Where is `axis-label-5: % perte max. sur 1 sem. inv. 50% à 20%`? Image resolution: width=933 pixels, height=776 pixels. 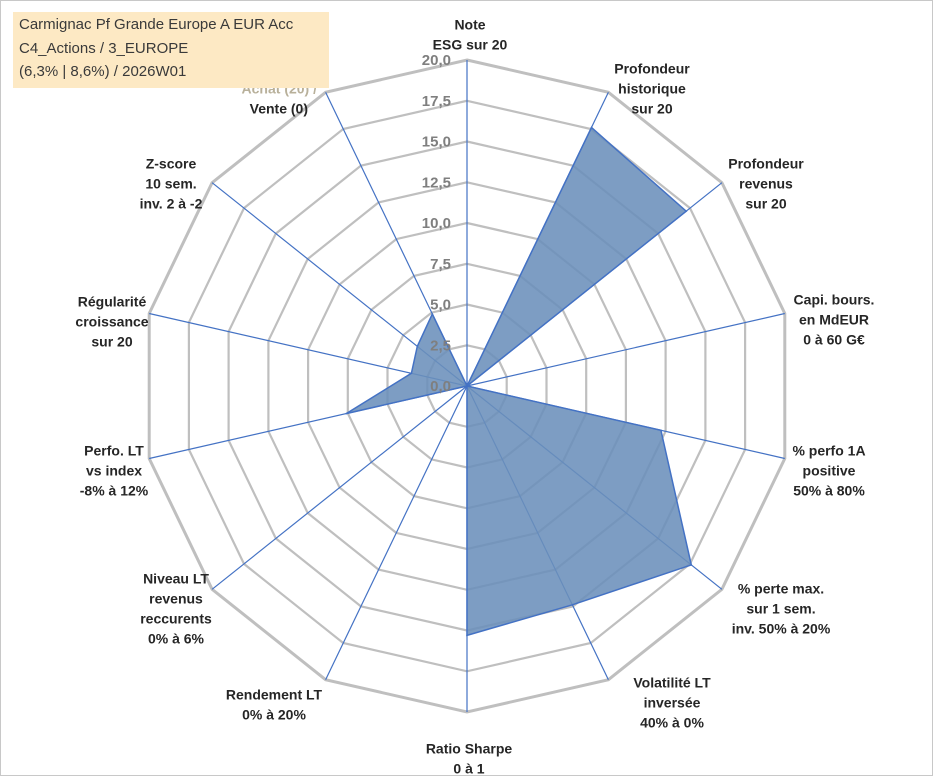
axis-label-5: % perte max. sur 1 sem. inv. 50% à 20% is located at coordinates (781, 608).